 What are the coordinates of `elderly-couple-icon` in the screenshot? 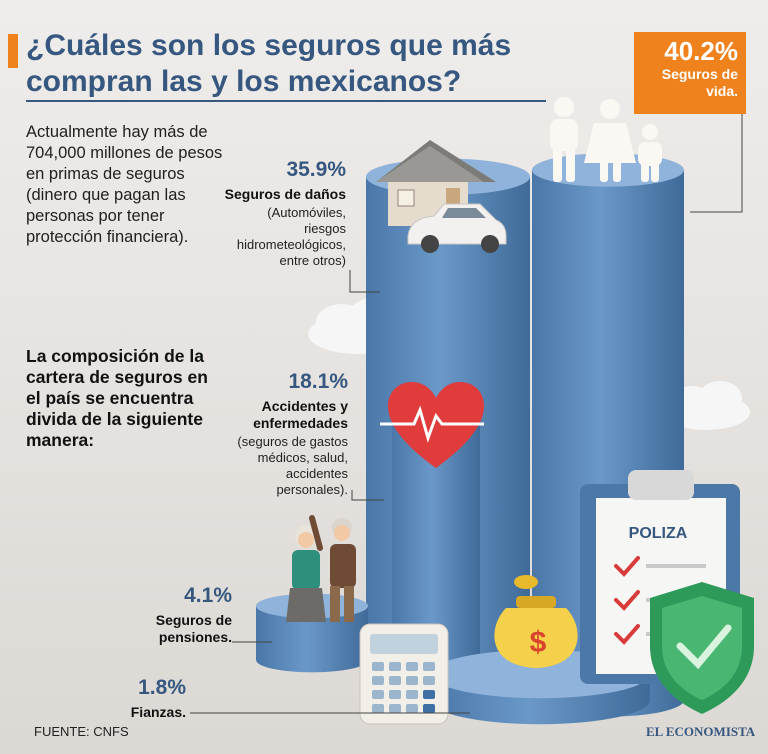 It's located at (321, 568).